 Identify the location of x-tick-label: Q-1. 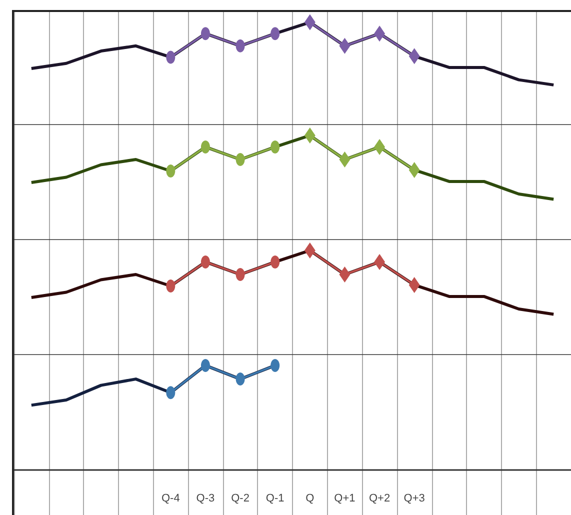
(275, 498).